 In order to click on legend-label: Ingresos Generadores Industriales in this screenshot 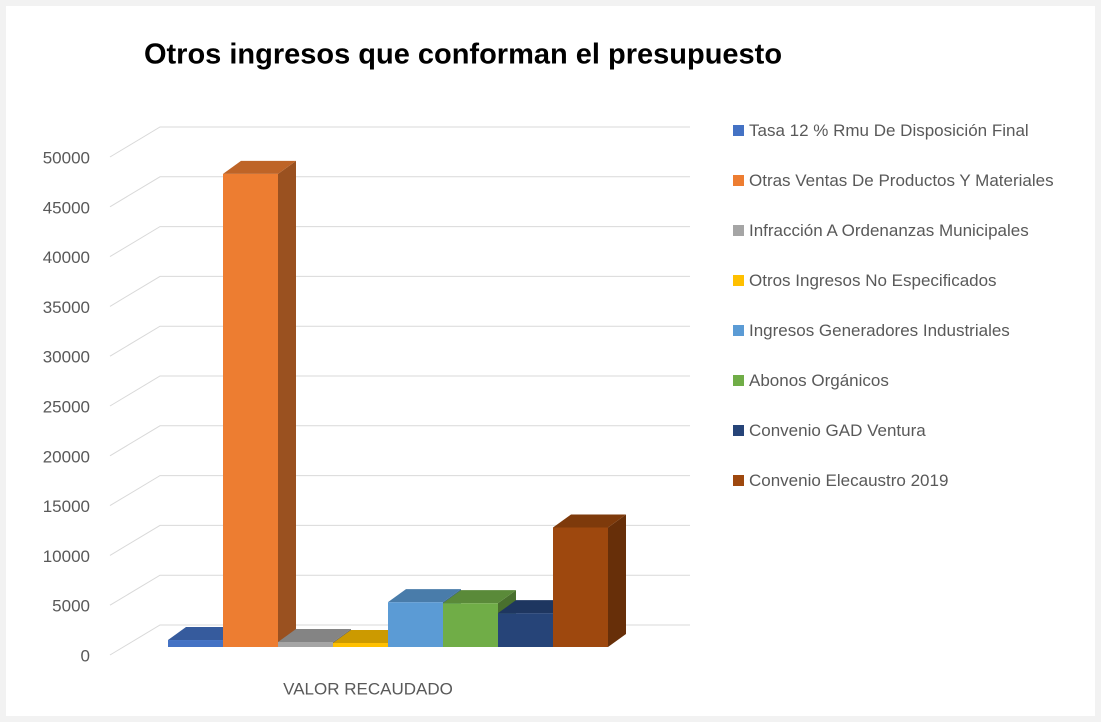, I will do `click(879, 330)`.